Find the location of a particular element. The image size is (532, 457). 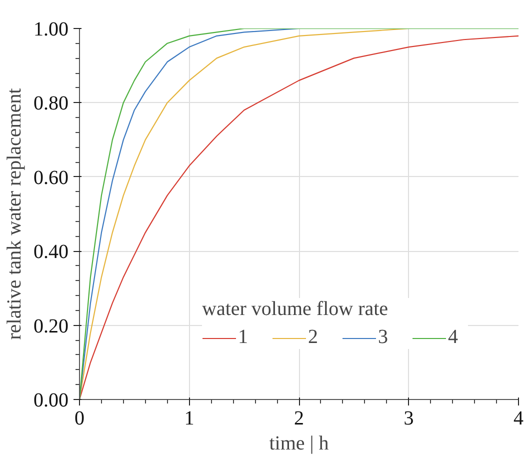

y-tick-label: 0.60 is located at coordinates (51, 177).